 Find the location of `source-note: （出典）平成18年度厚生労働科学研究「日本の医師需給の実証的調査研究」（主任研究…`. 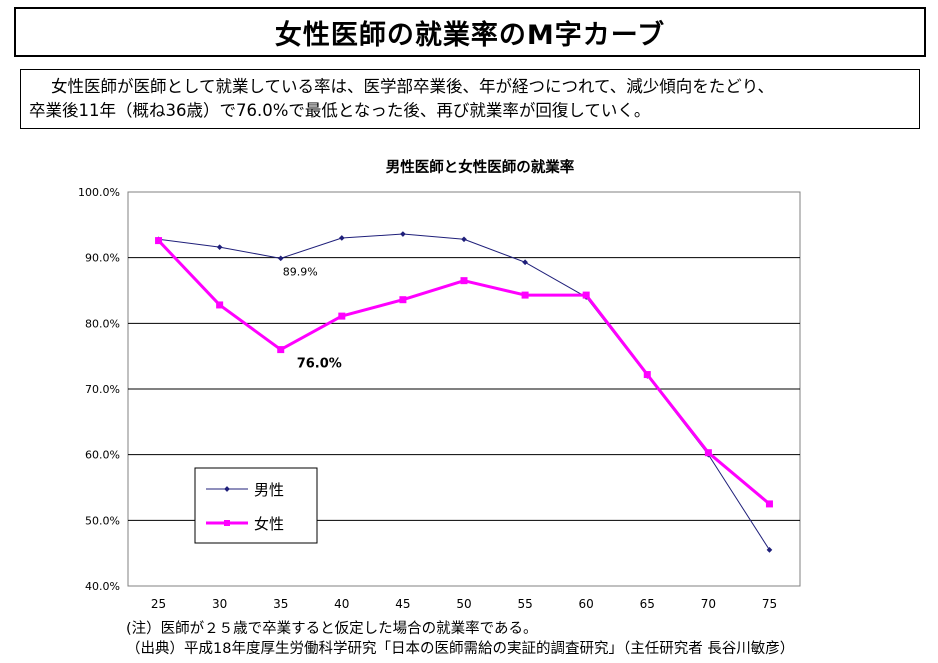

source-note: （出典）平成18年度厚生労働科学研究「日本の医師需給の実証的調査研究」（主任研究… is located at coordinates (460, 649).